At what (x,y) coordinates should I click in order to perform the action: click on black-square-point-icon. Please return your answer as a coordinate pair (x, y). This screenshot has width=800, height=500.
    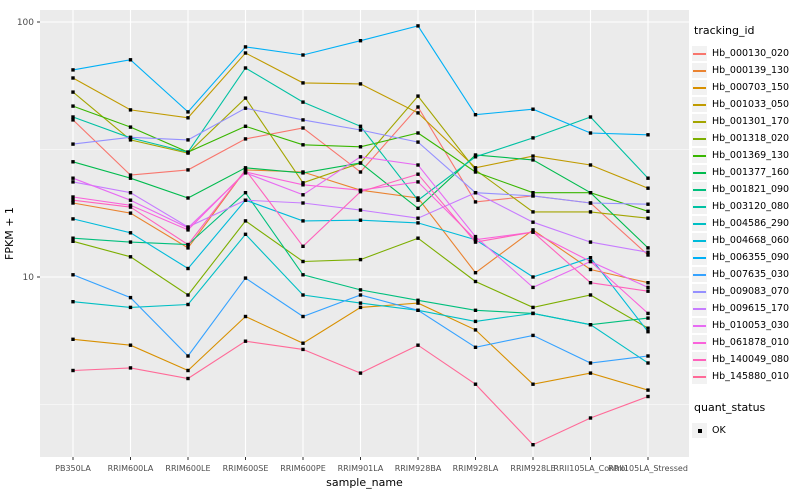
    Looking at the image, I should click on (699, 430).